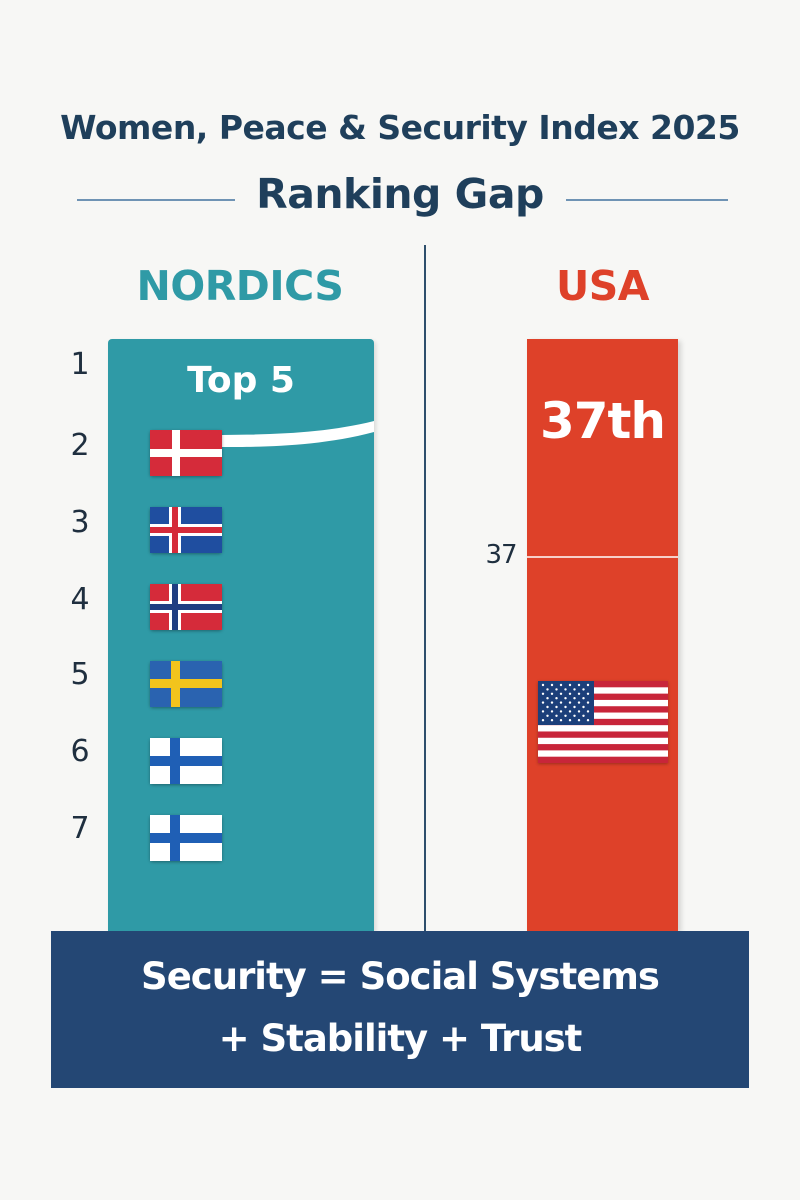 Image resolution: width=800 pixels, height=1200 pixels. Describe the element at coordinates (156, 200) in the screenshot. I see `title-rule-left` at that location.